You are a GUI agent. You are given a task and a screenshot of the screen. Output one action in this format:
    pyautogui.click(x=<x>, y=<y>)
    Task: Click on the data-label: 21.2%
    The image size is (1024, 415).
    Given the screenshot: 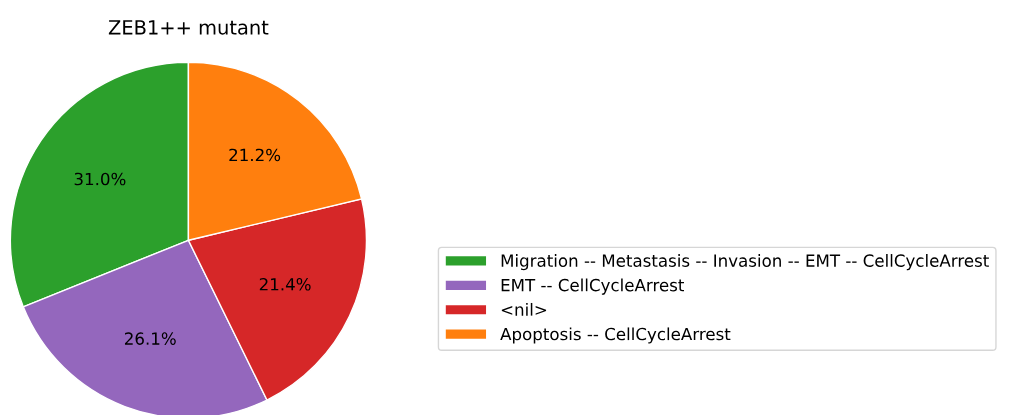 What is the action you would take?
    pyautogui.click(x=255, y=155)
    